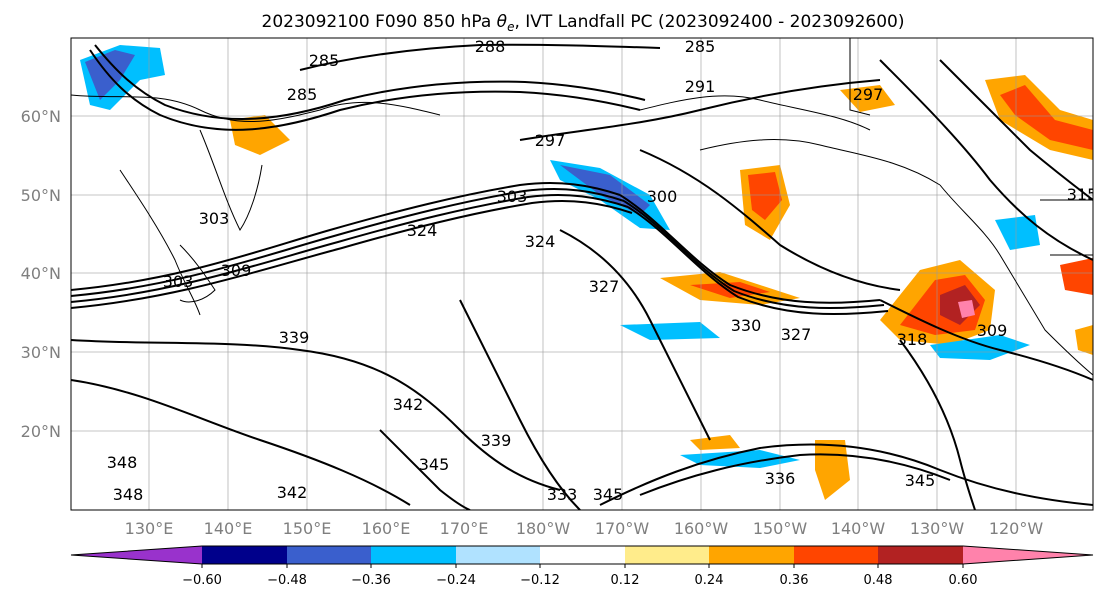 The height and width of the screenshot is (603, 1105). What do you see at coordinates (746, 325) in the screenshot?
I see `contour-label: 330` at bounding box center [746, 325].